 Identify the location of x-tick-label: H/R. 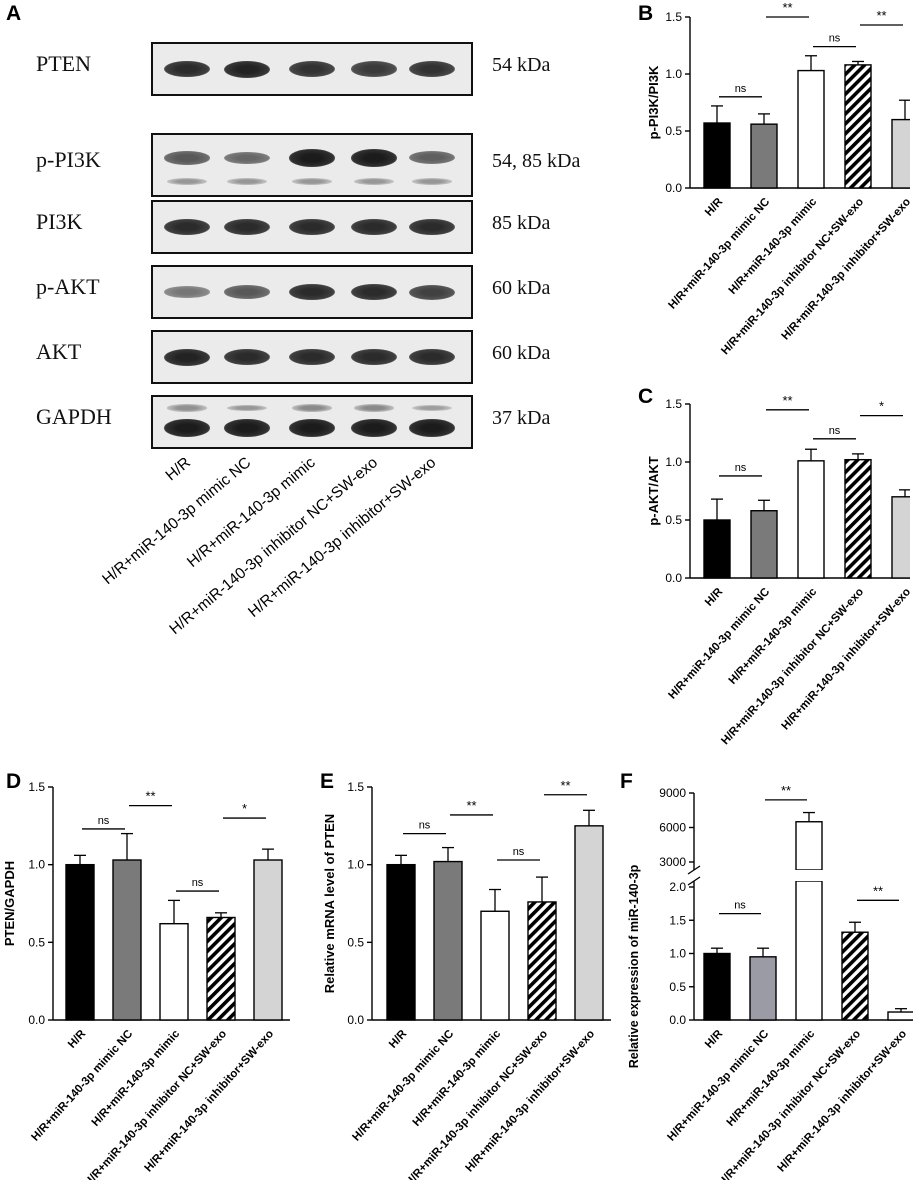
(714, 596).